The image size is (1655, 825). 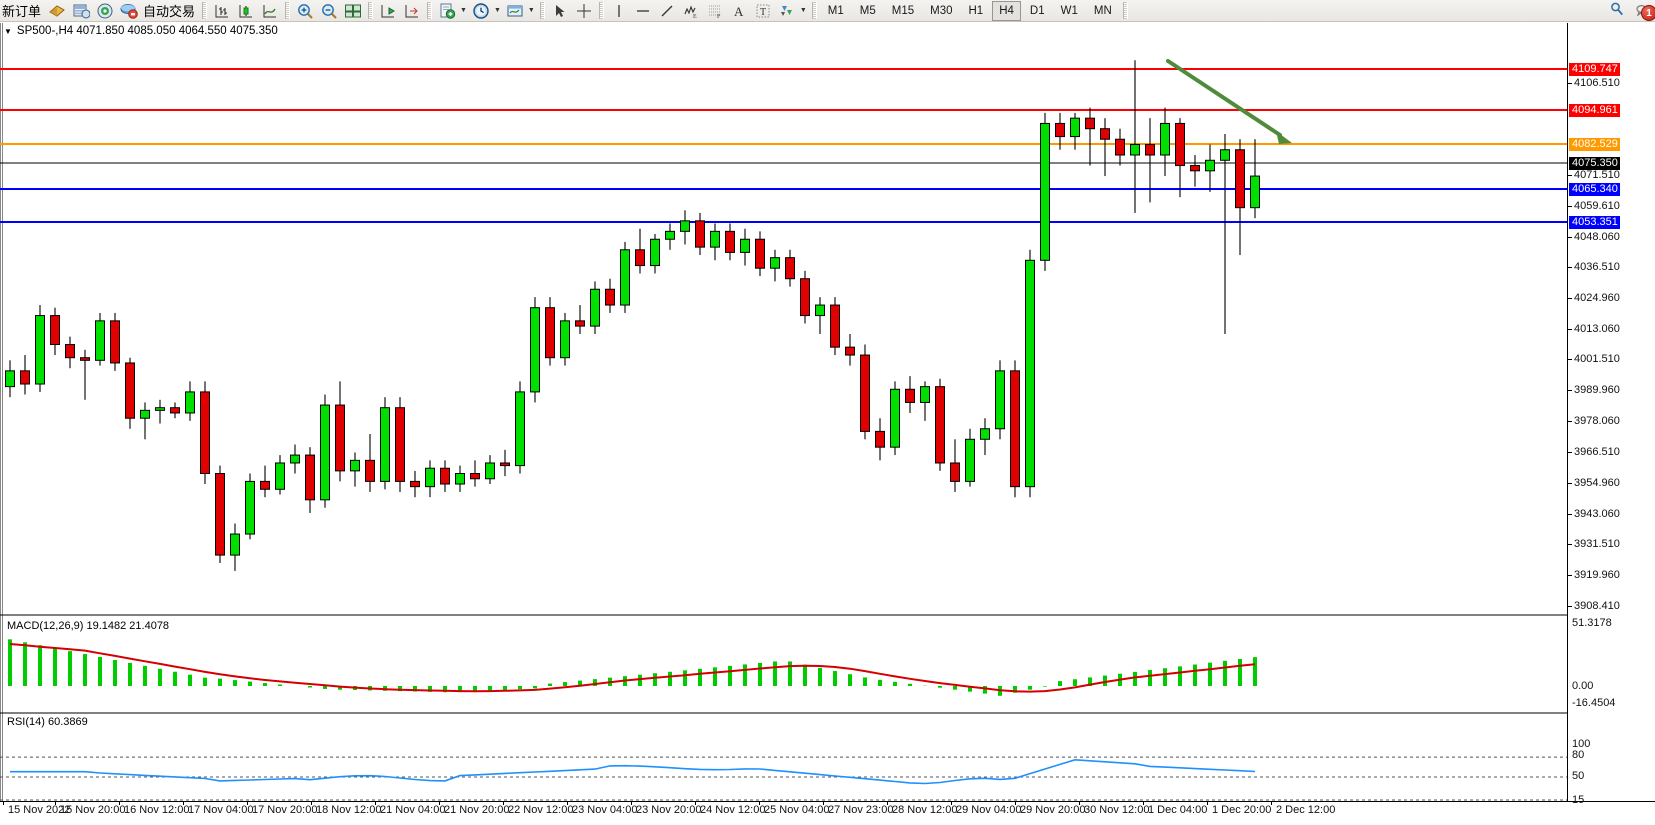 I want to click on price-level-label-last: 4075.350, so click(x=1594, y=163).